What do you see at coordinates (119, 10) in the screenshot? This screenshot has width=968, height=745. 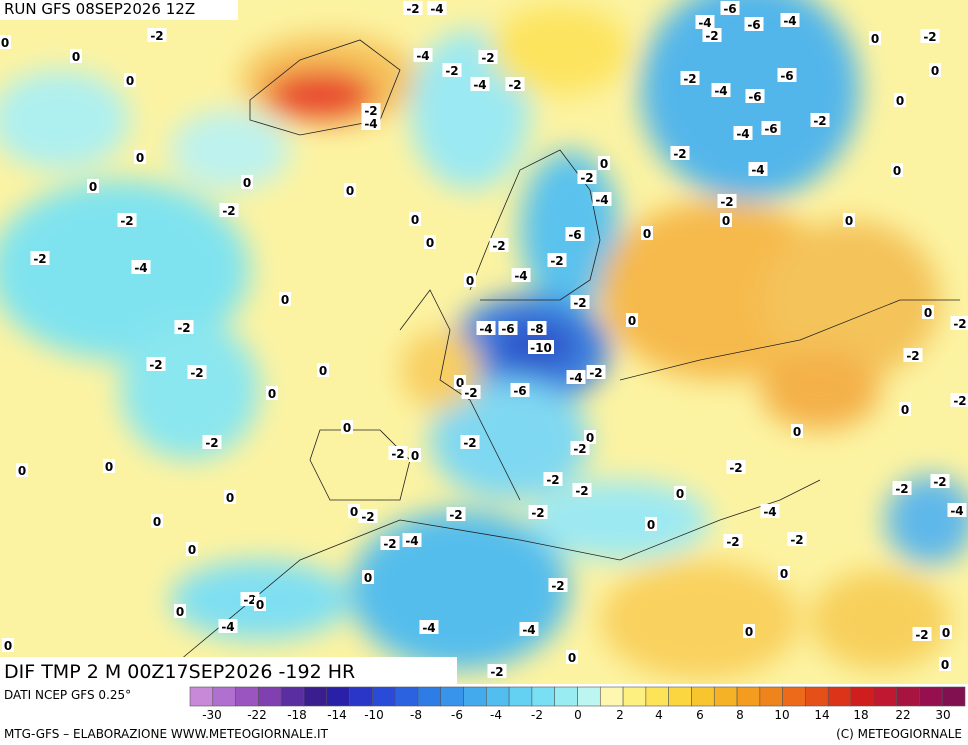 I see `header-box` at bounding box center [119, 10].